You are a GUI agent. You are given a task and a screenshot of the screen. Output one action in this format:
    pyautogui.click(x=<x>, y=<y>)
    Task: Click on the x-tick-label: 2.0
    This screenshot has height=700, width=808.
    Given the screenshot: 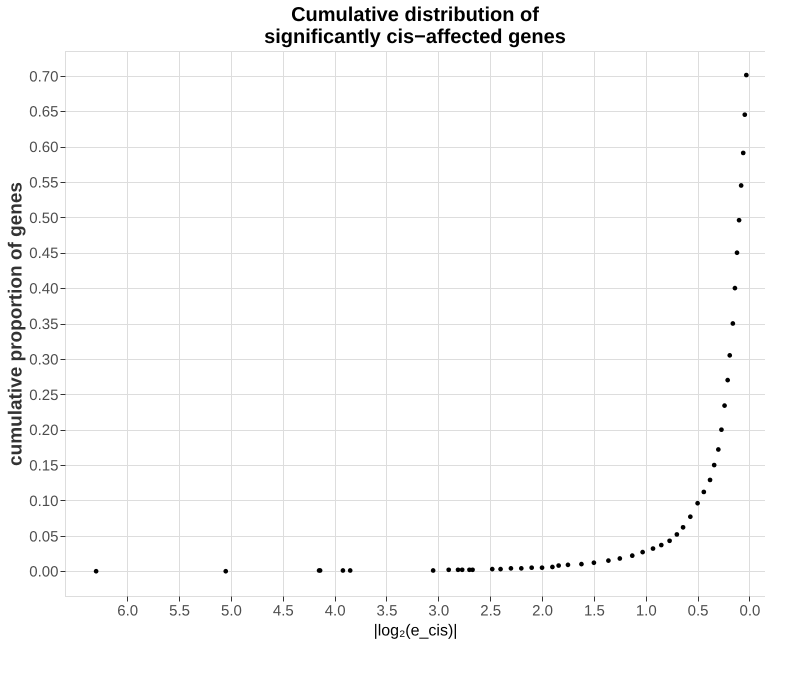 What is the action you would take?
    pyautogui.click(x=542, y=611)
    